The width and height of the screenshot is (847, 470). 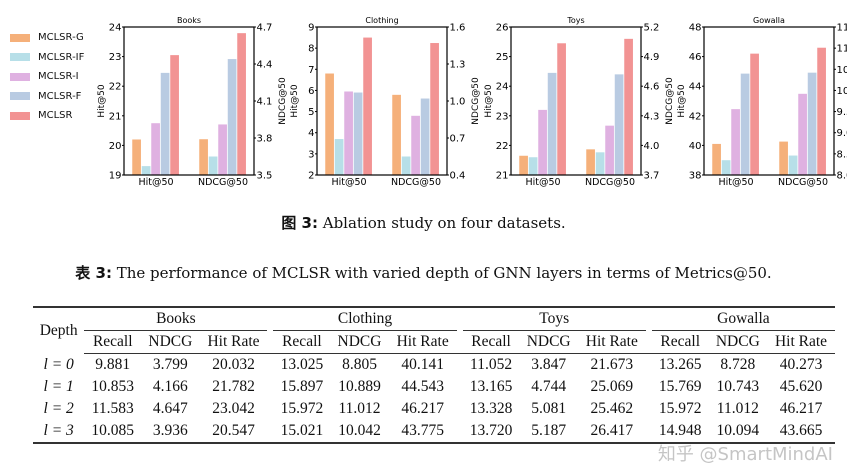 I want to click on chart-title: Toys, so click(x=575, y=20).